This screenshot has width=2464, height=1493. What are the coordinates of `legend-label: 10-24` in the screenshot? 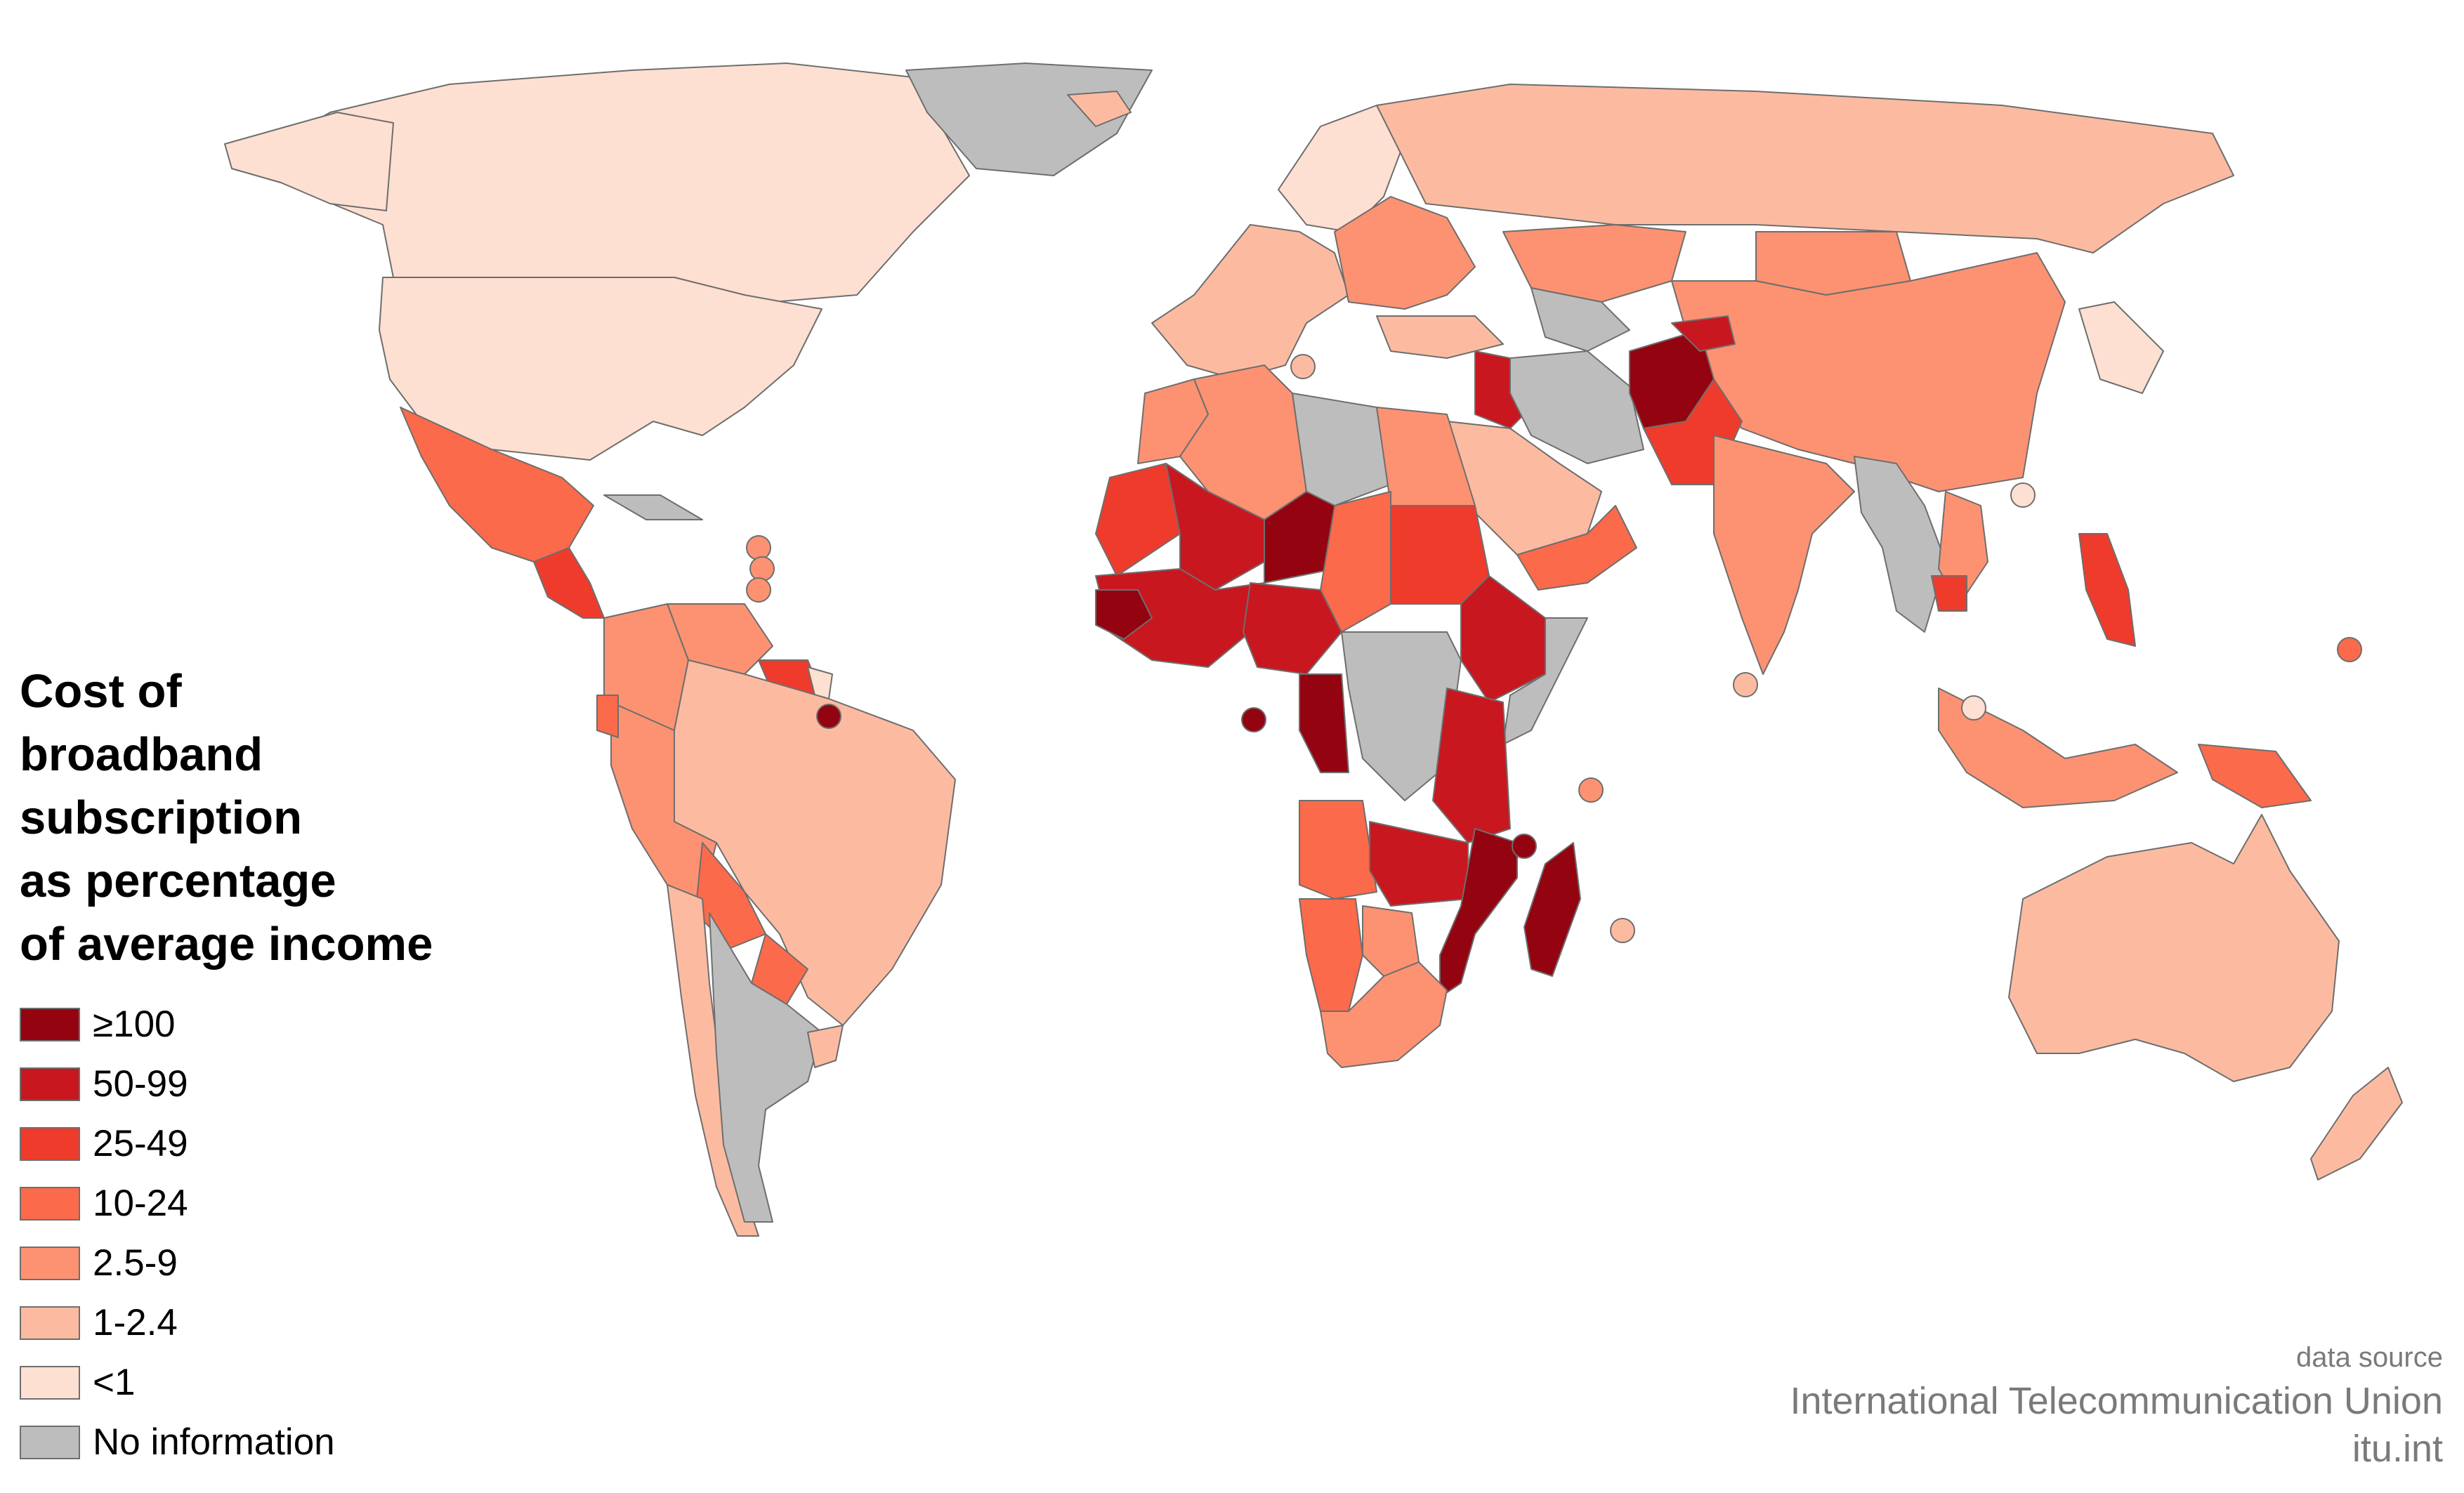 It's located at (140, 1203).